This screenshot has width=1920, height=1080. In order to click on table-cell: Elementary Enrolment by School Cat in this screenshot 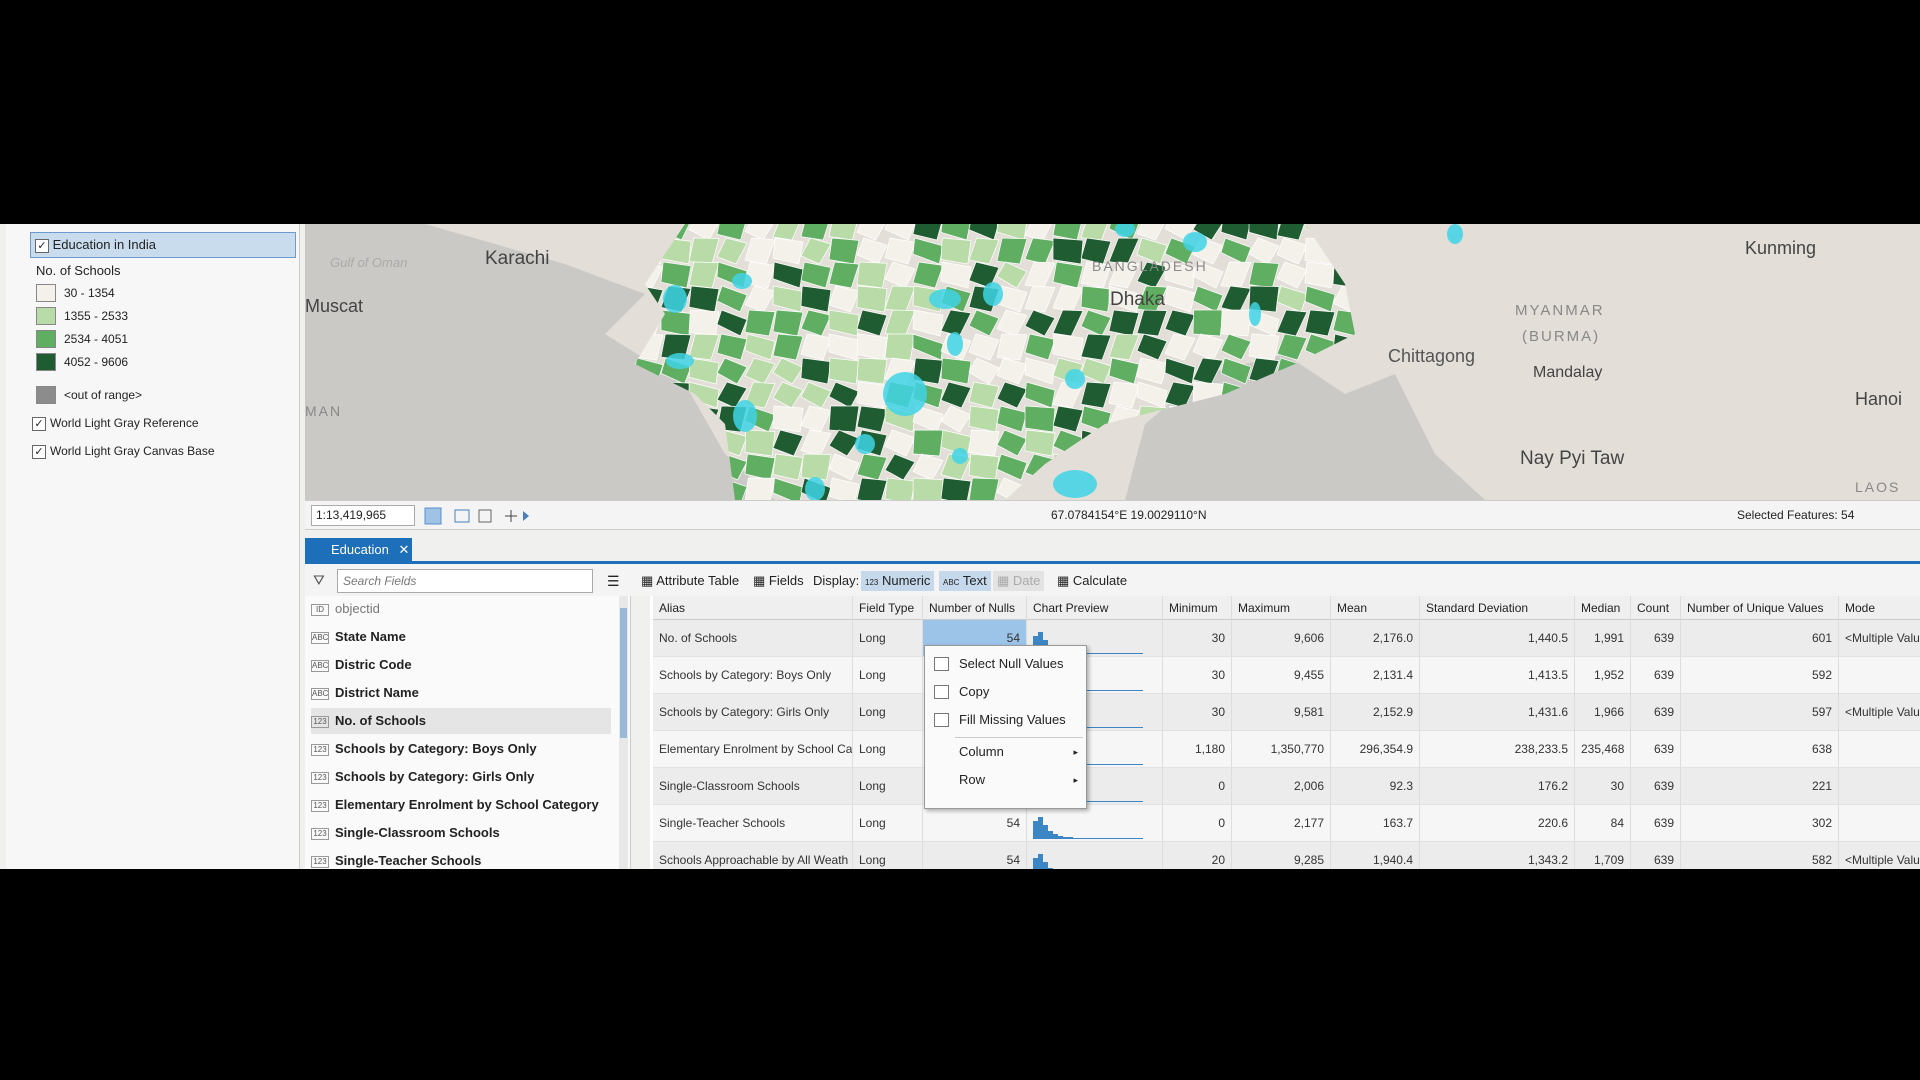, I will do `click(753, 749)`.